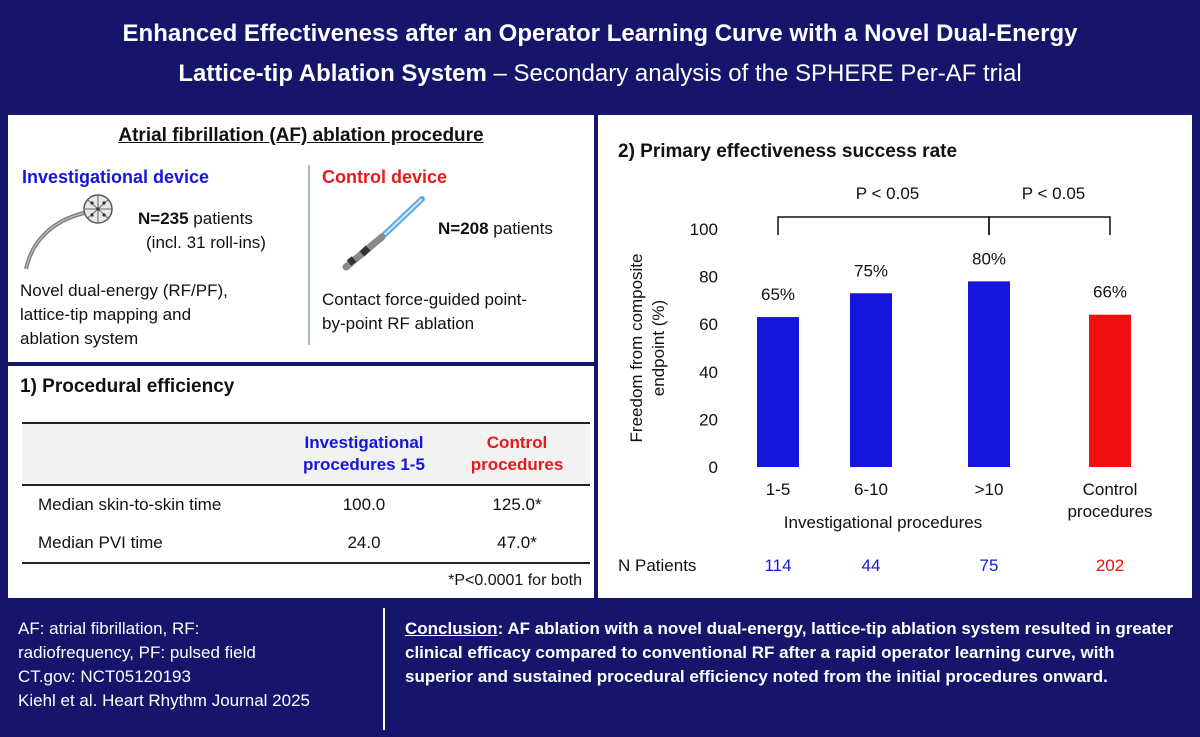 Image resolution: width=1200 pixels, height=737 pixels. What do you see at coordinates (636, 348) in the screenshot?
I see `y-axis-label-line: Freedom from composite` at bounding box center [636, 348].